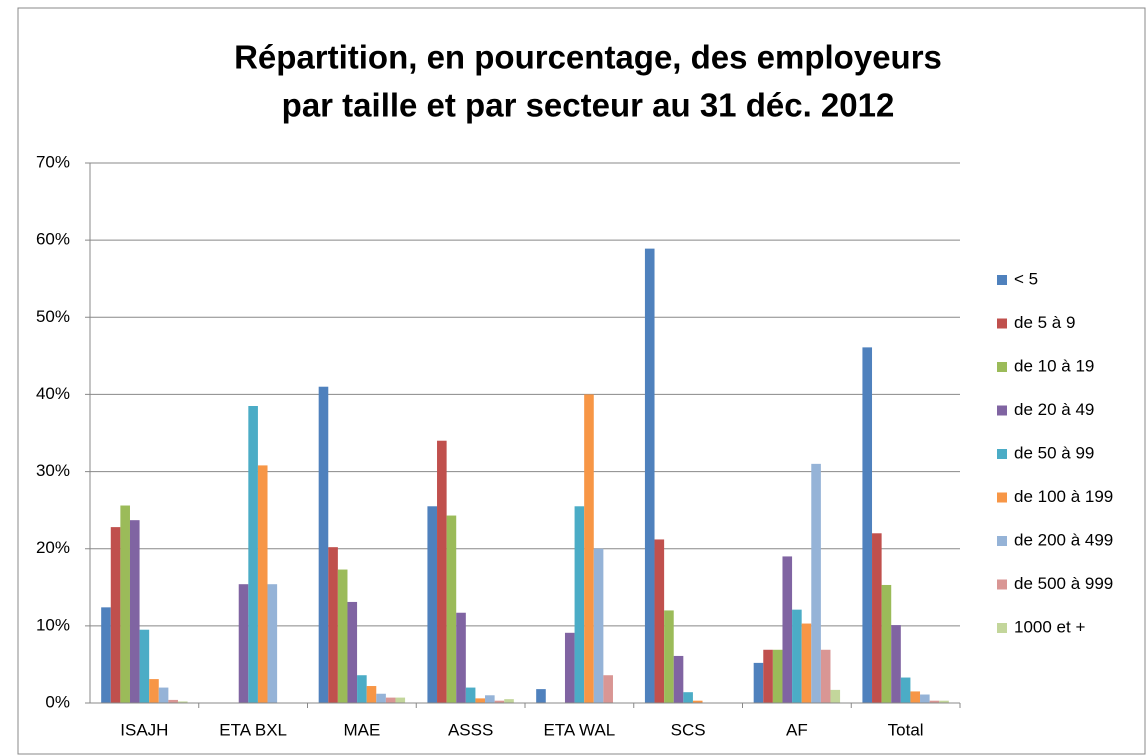 This screenshot has height=755, width=1146. Describe the element at coordinates (53, 239) in the screenshot. I see `y-tick-label: 60%` at that location.